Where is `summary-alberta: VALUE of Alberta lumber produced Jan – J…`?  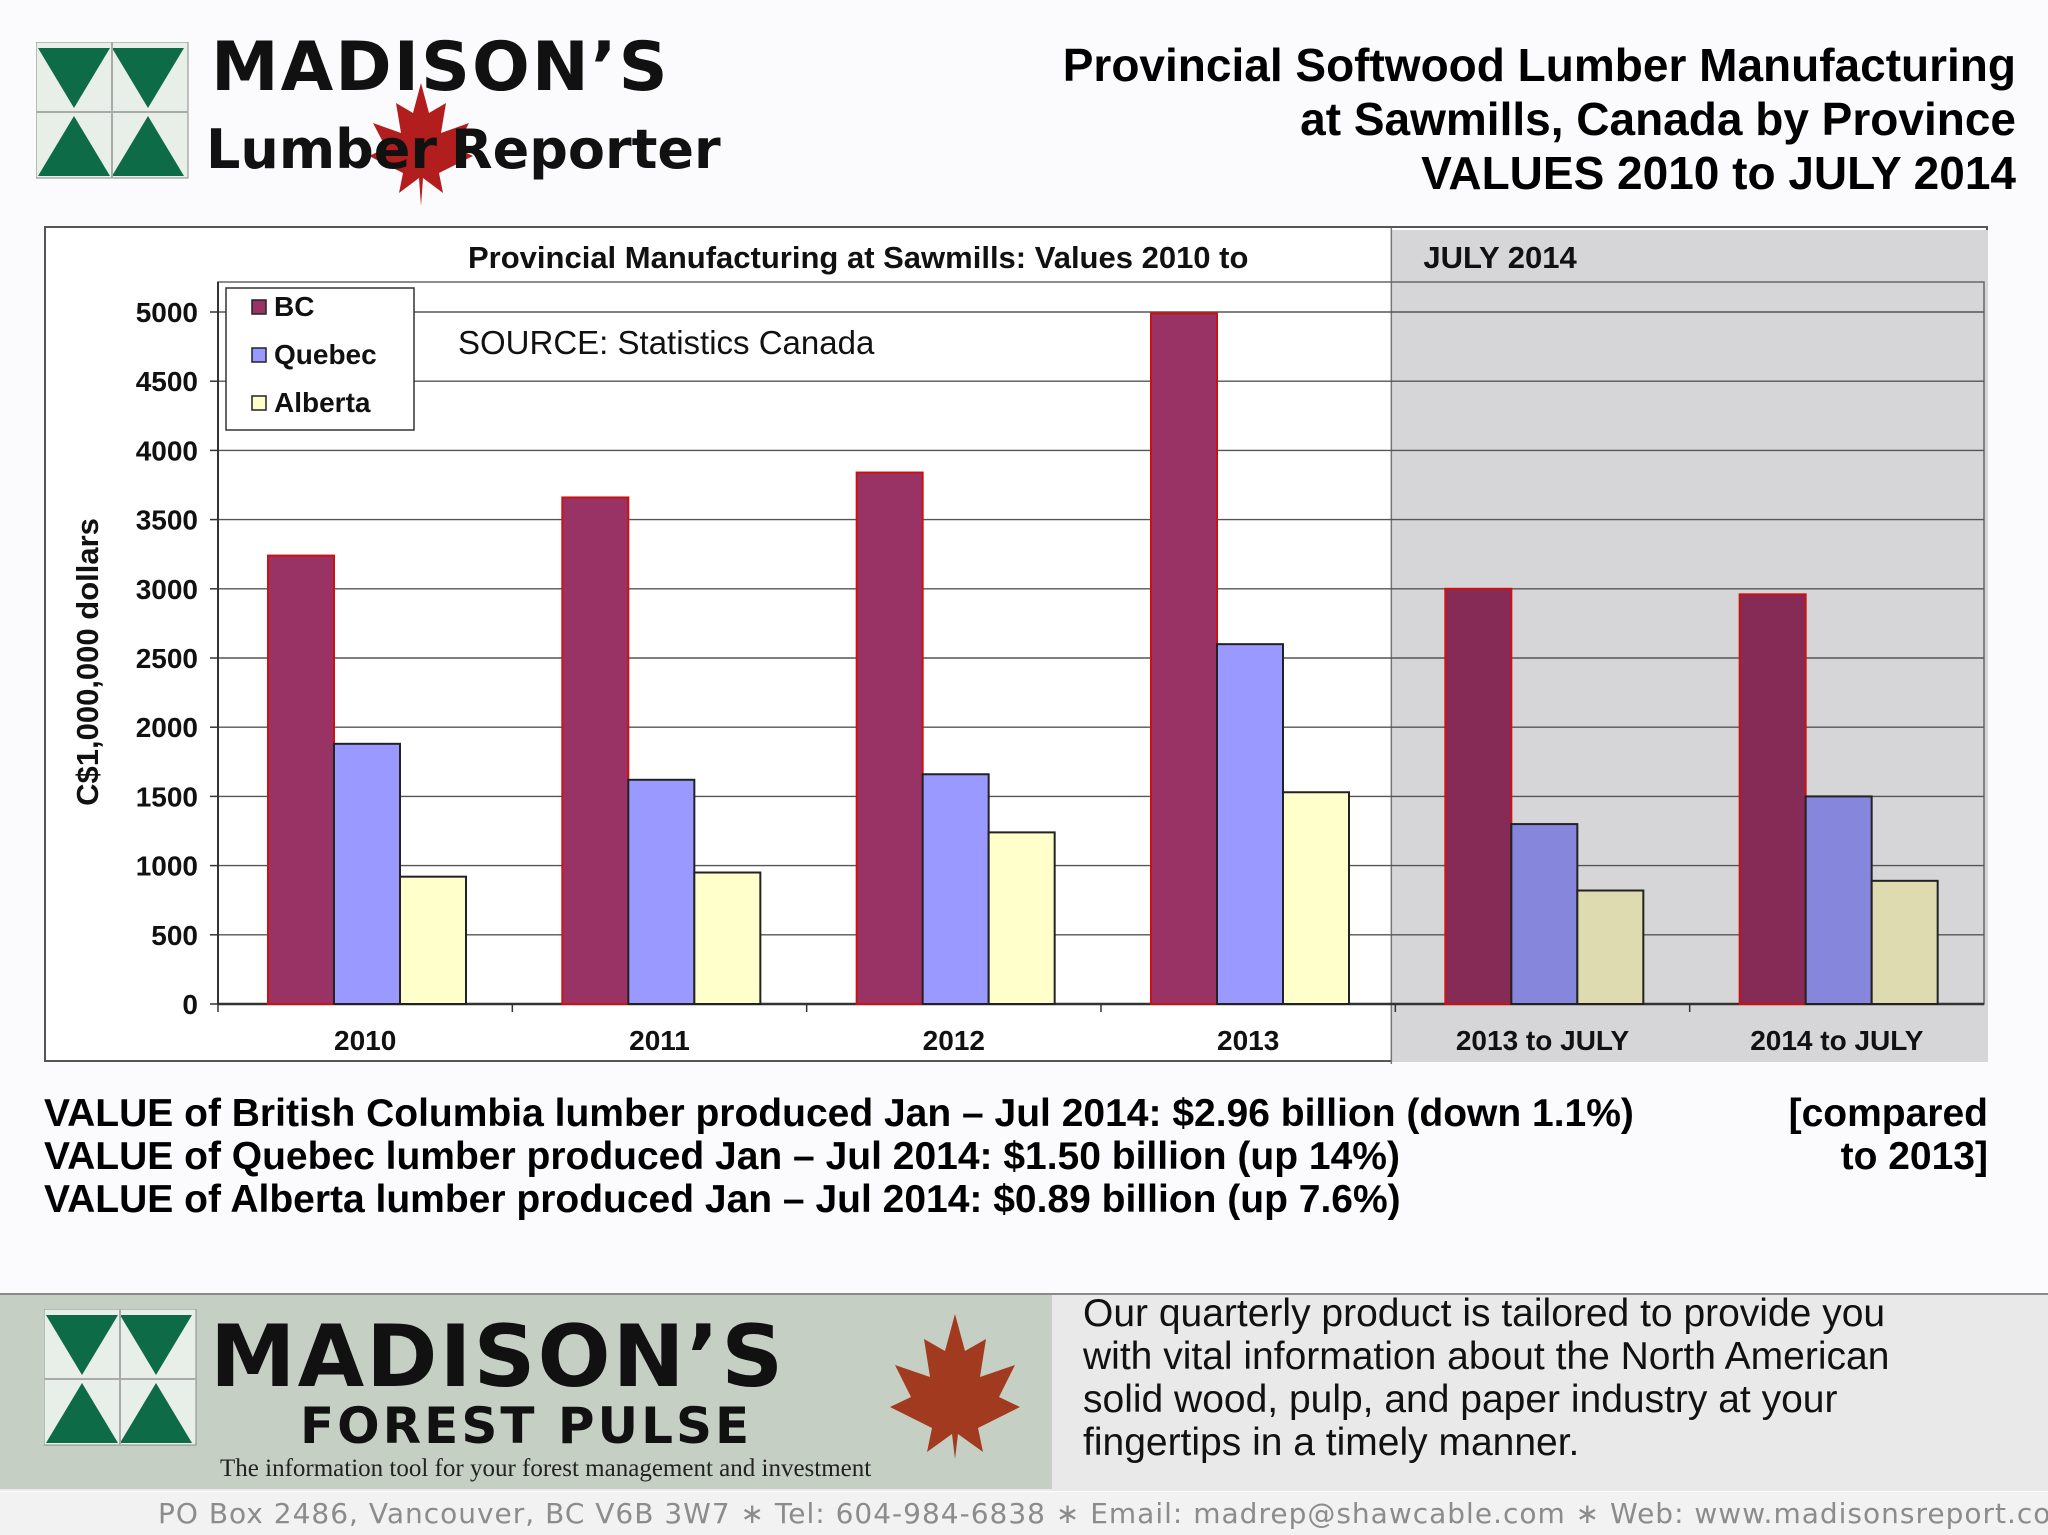
summary-alberta: VALUE of Alberta lumber produced Jan – J… is located at coordinates (722, 1199).